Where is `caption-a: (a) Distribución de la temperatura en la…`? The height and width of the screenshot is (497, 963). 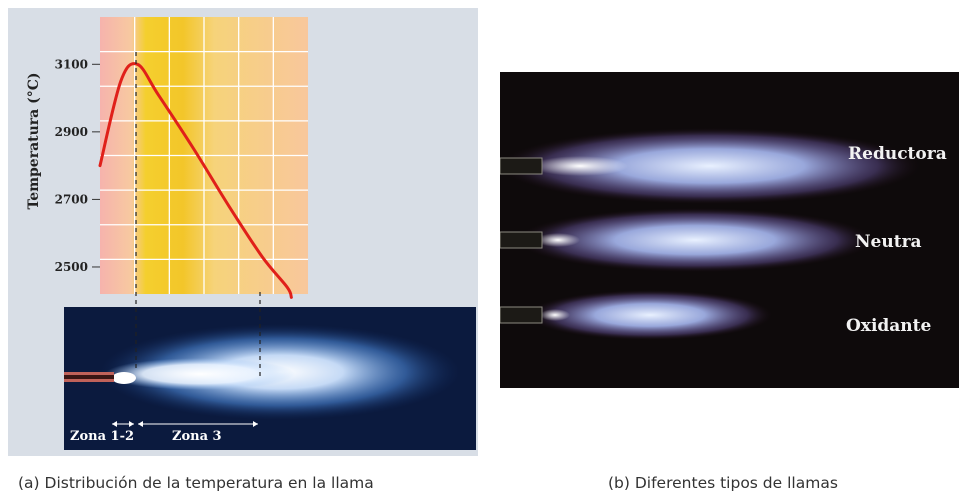
caption-a: (a) Distribución de la temperatura en la… is located at coordinates (196, 483).